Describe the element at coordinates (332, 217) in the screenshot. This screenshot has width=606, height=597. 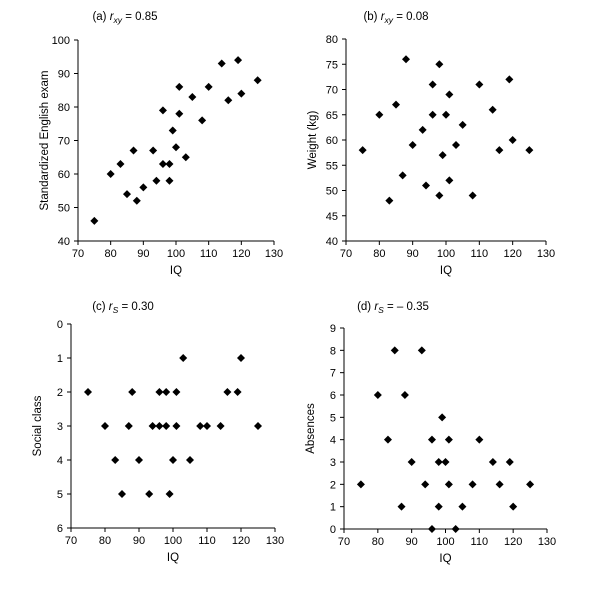
I see `y-tick-label: 45` at that location.